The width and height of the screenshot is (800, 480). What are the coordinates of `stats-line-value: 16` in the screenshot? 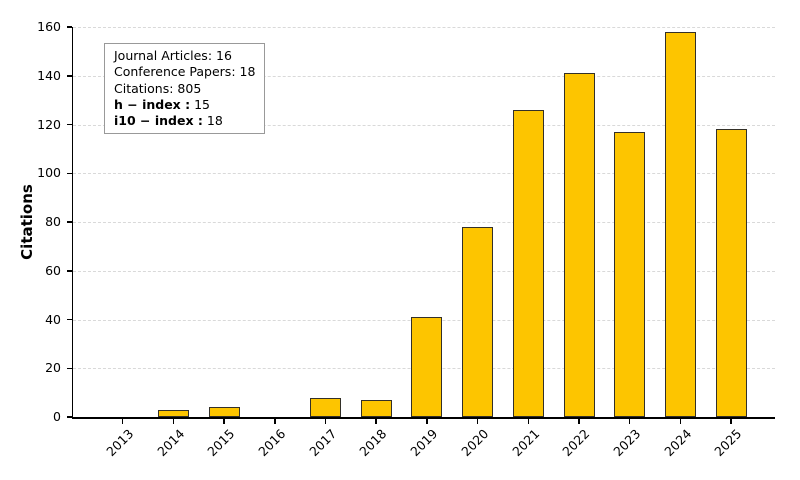 It's located at (222, 55).